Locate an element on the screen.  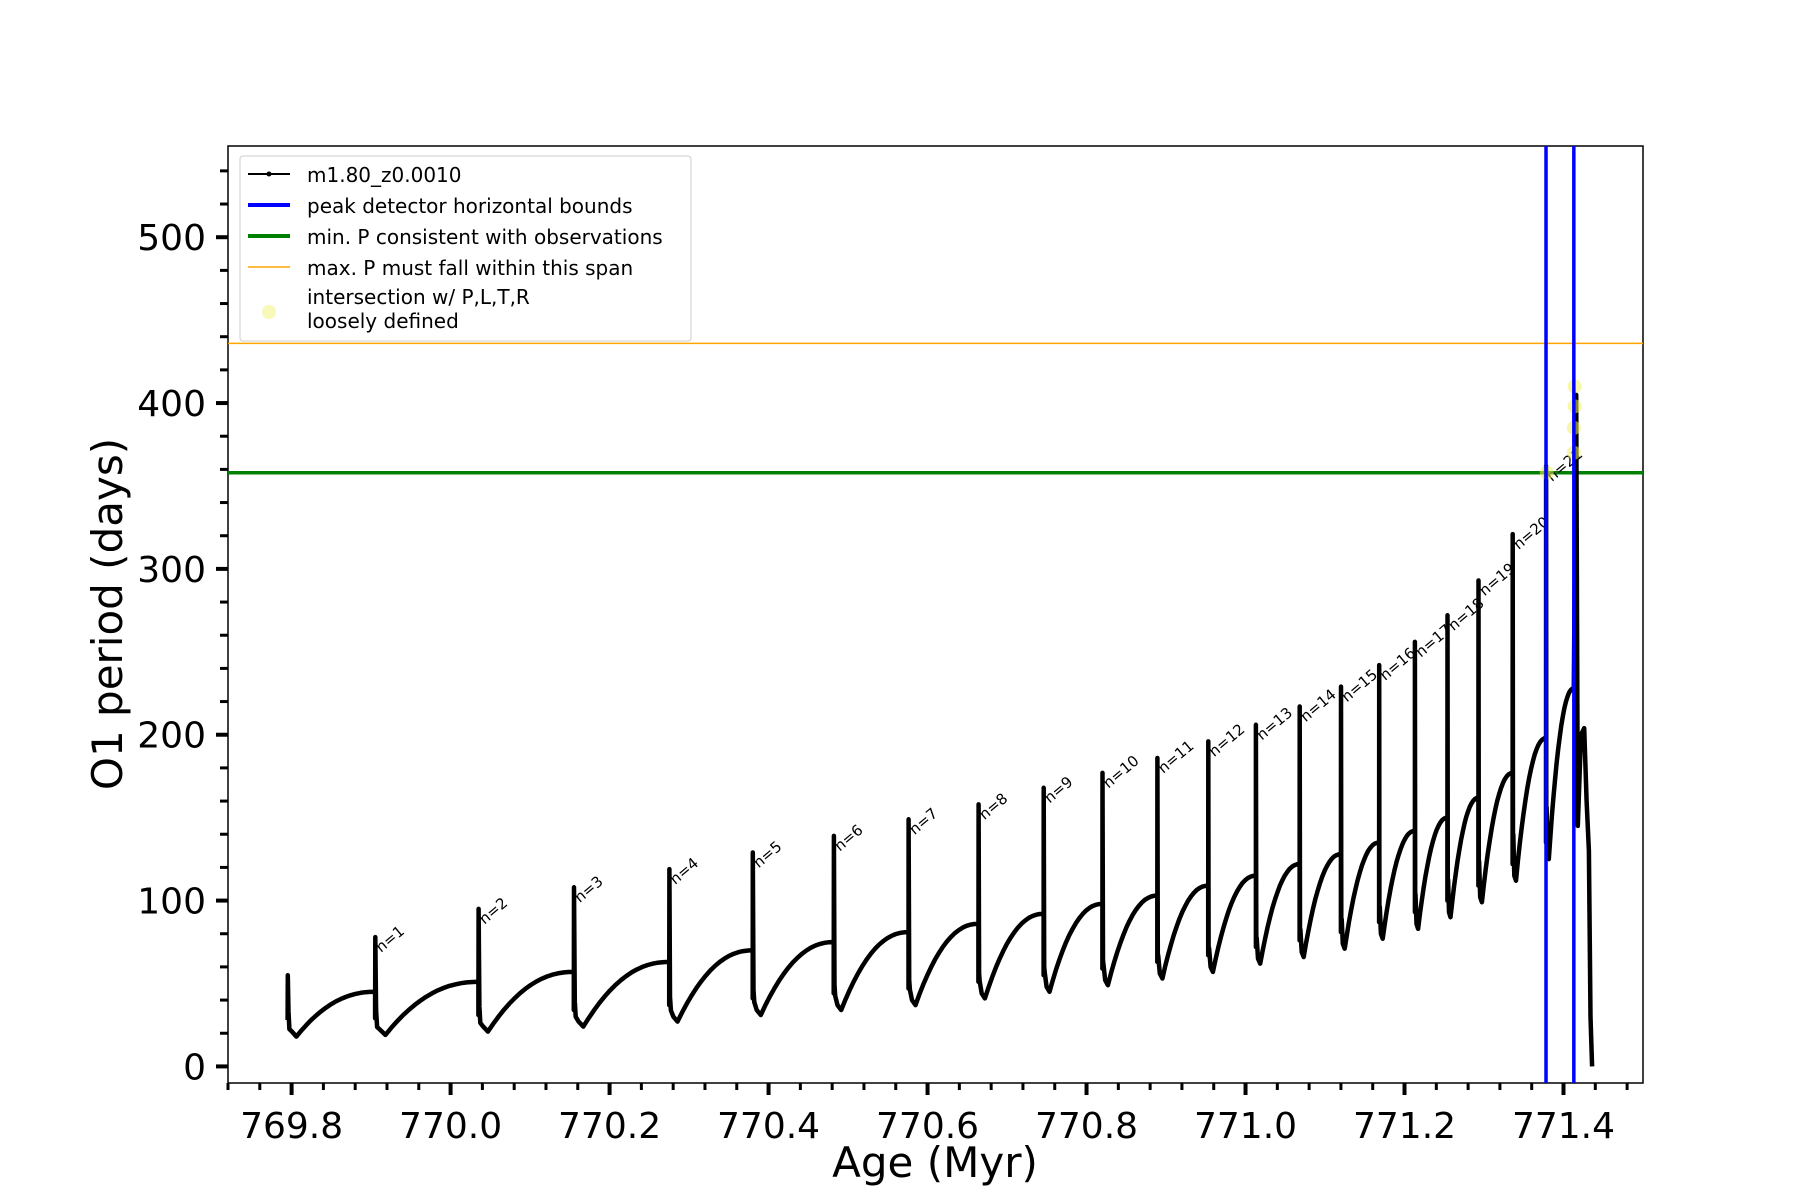
peak-label-15: n=15 is located at coordinates (1359, 685).